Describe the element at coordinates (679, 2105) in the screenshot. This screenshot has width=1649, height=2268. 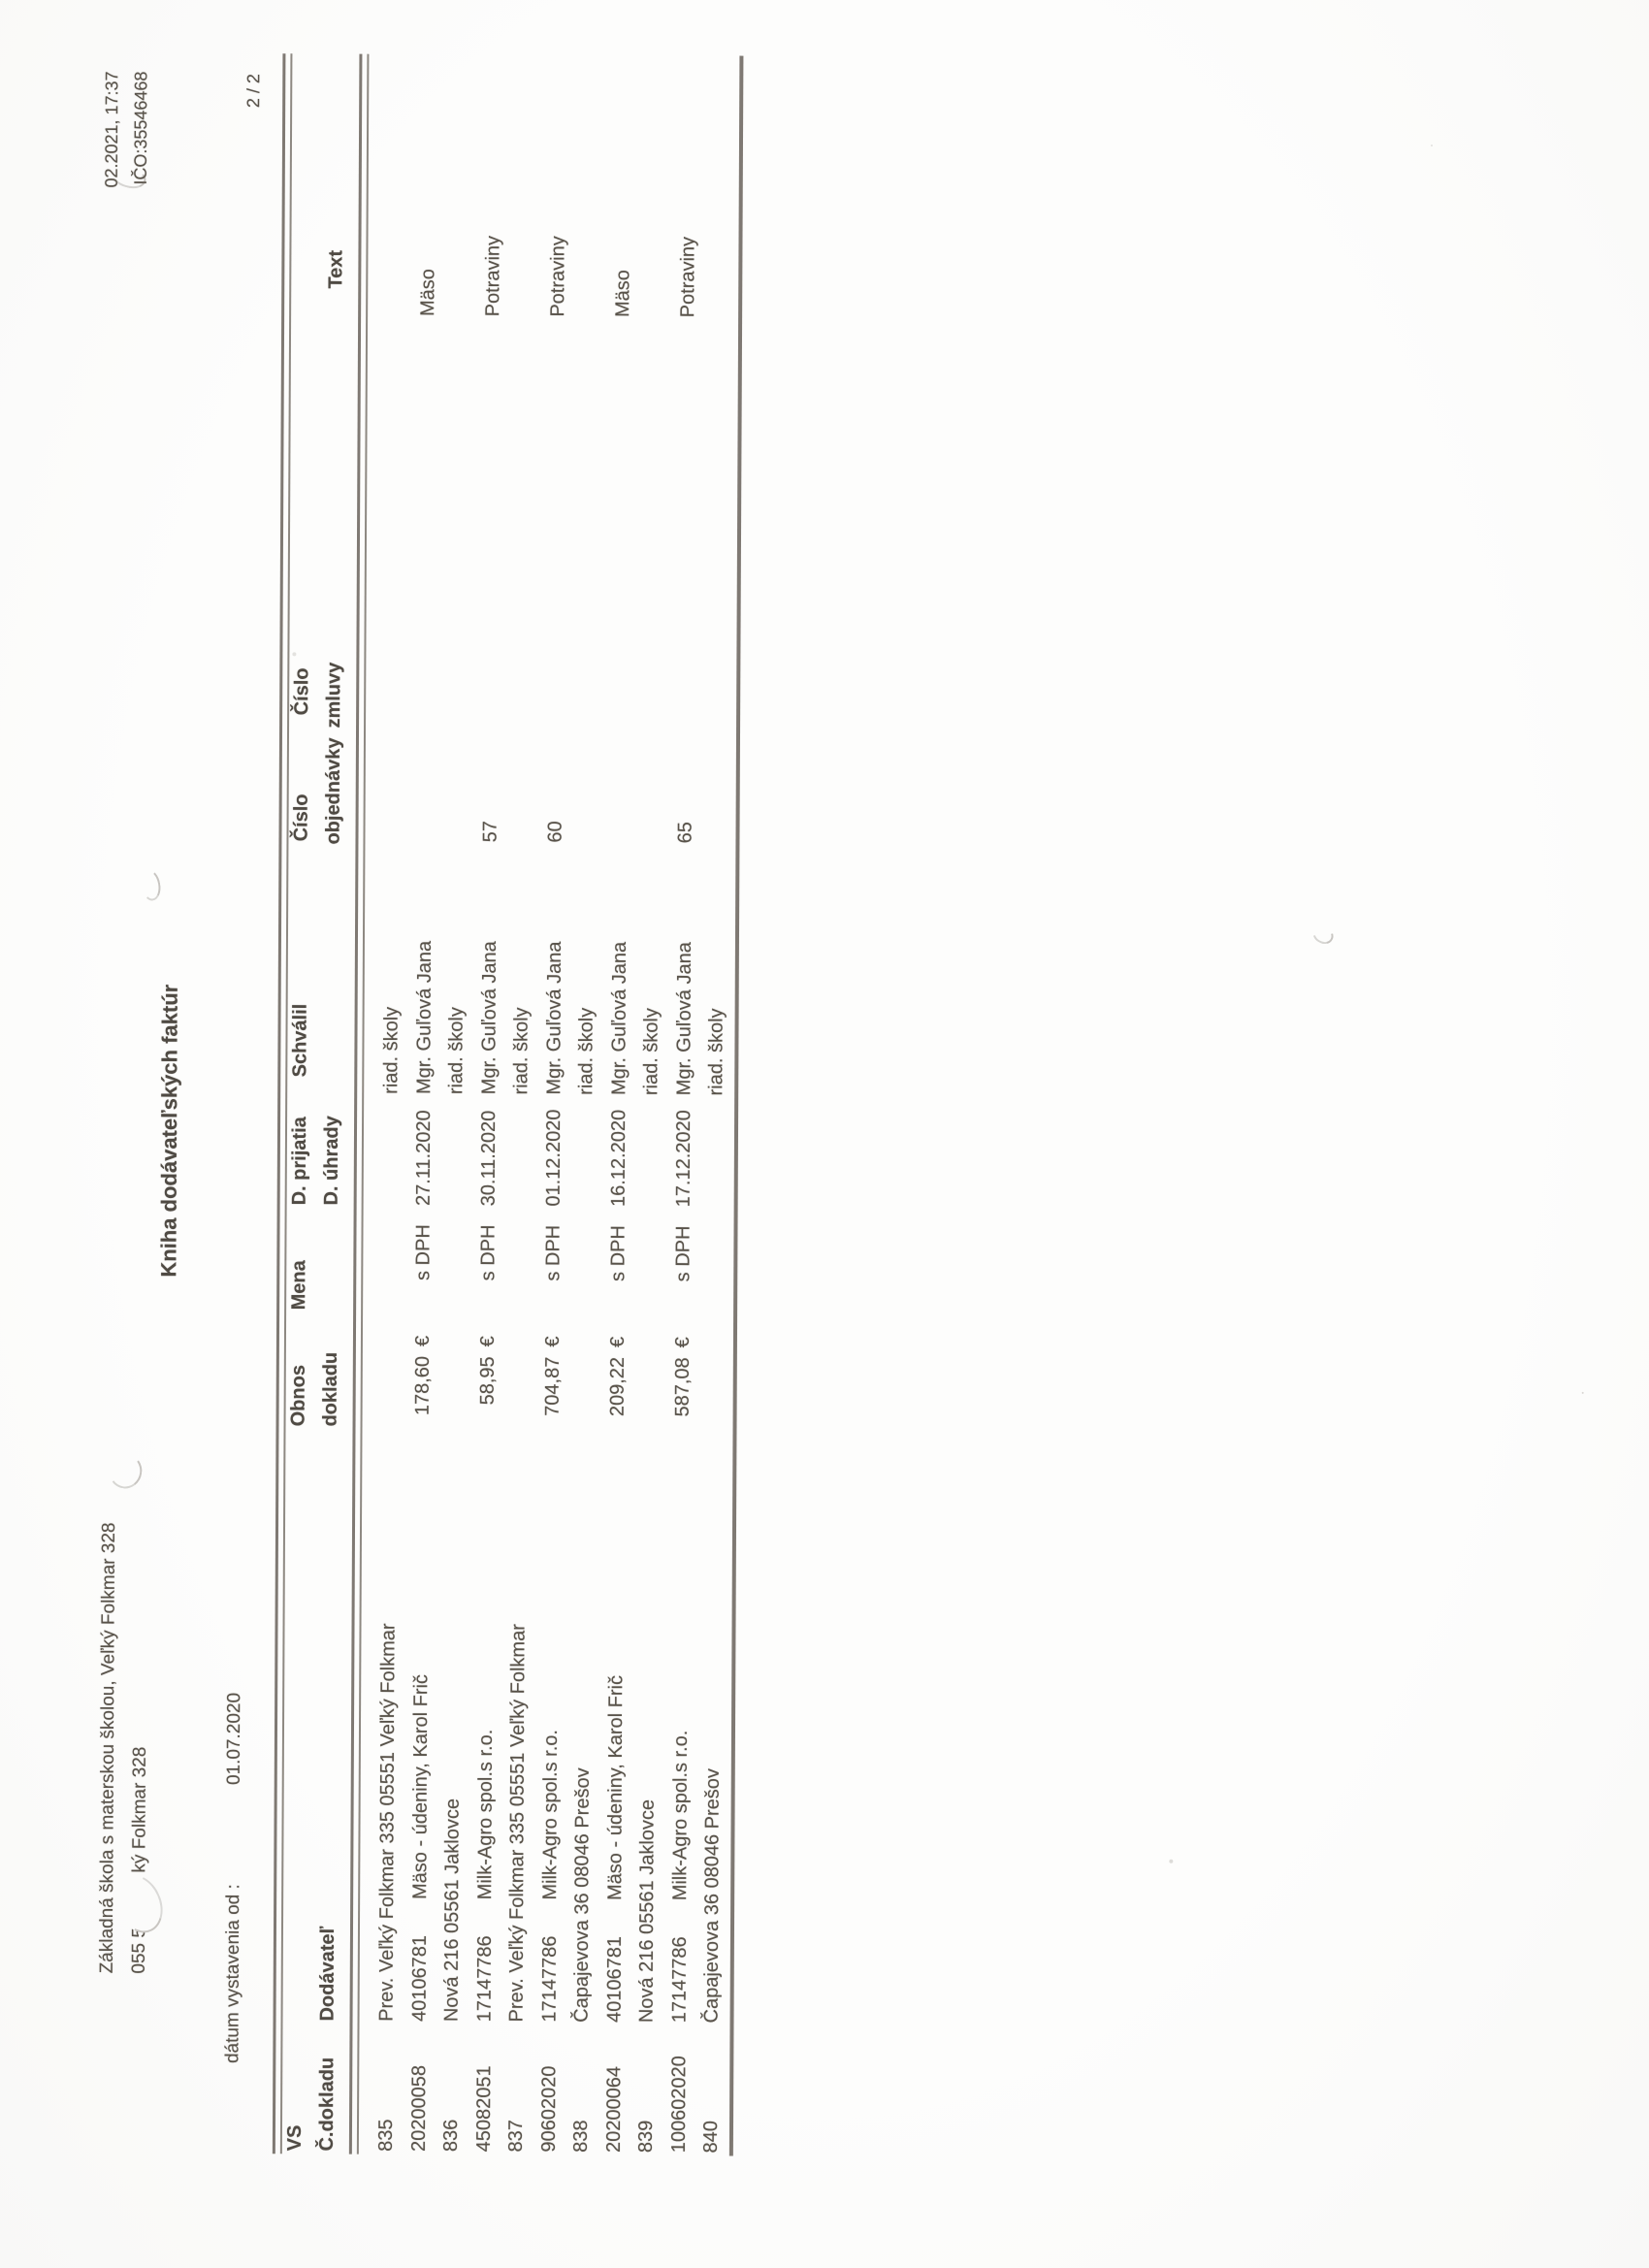
I see `cell-doc-no: 100602020` at that location.